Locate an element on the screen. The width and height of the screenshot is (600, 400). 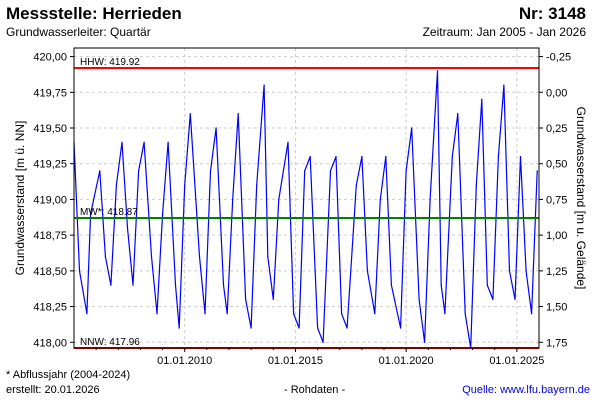
y2-tick-label: 1,50 is located at coordinates (556, 308).